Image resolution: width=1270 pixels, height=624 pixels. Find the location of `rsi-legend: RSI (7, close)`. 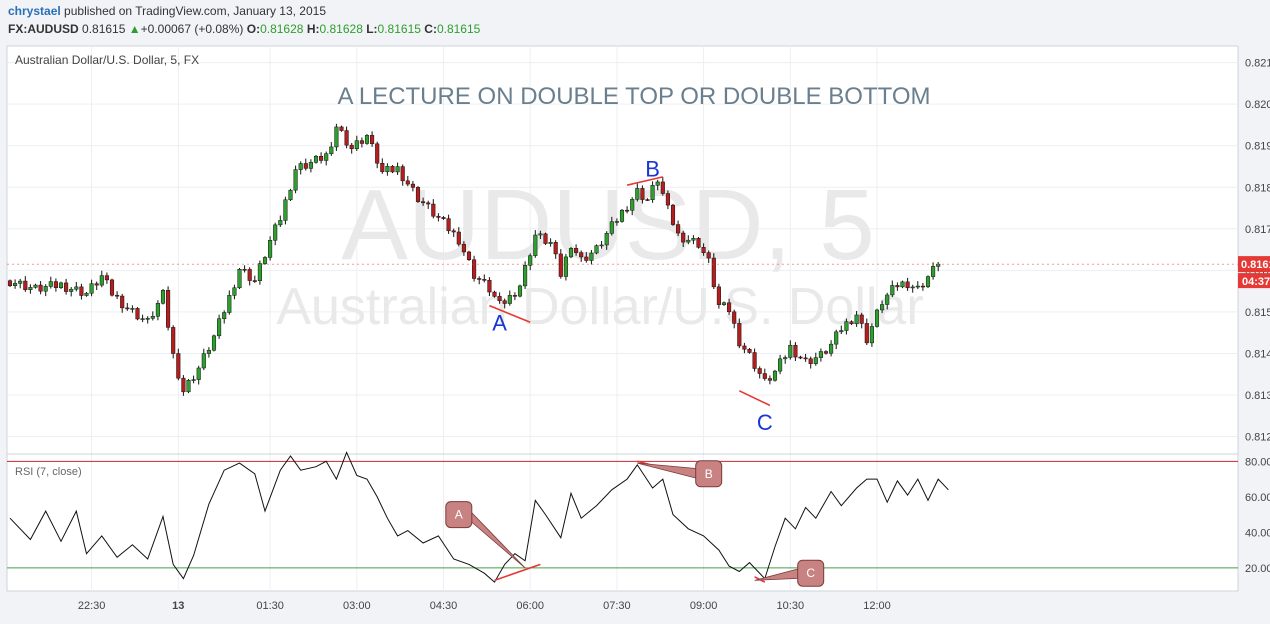

rsi-legend: RSI (7, close) is located at coordinates (48, 472).